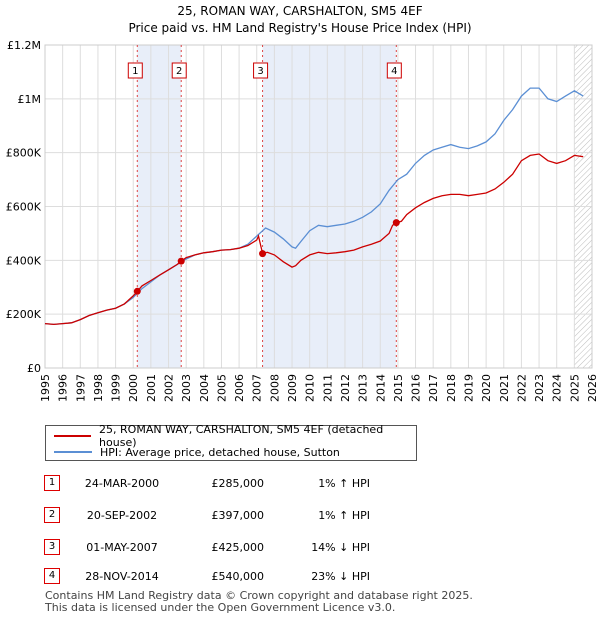 The height and width of the screenshot is (620, 600). I want to click on sale-number-badge: 4, so click(52, 576).